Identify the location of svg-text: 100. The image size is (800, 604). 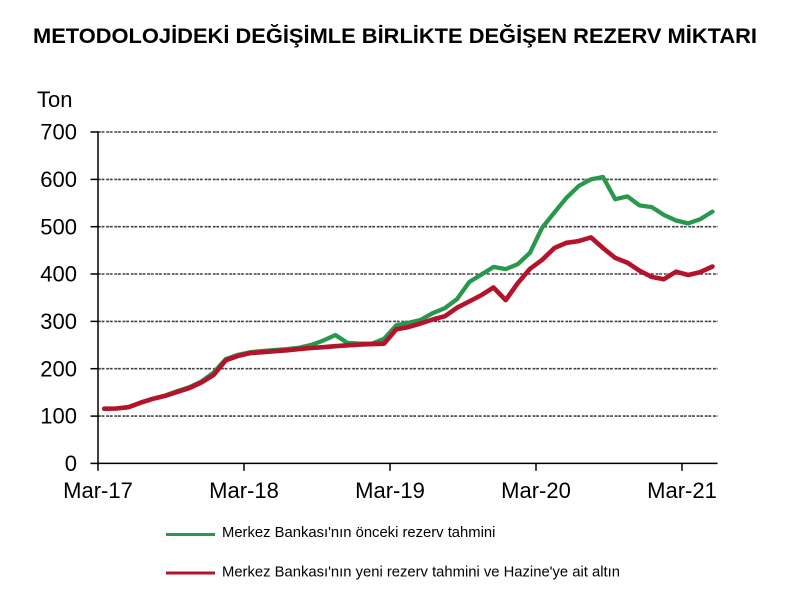
(58, 416).